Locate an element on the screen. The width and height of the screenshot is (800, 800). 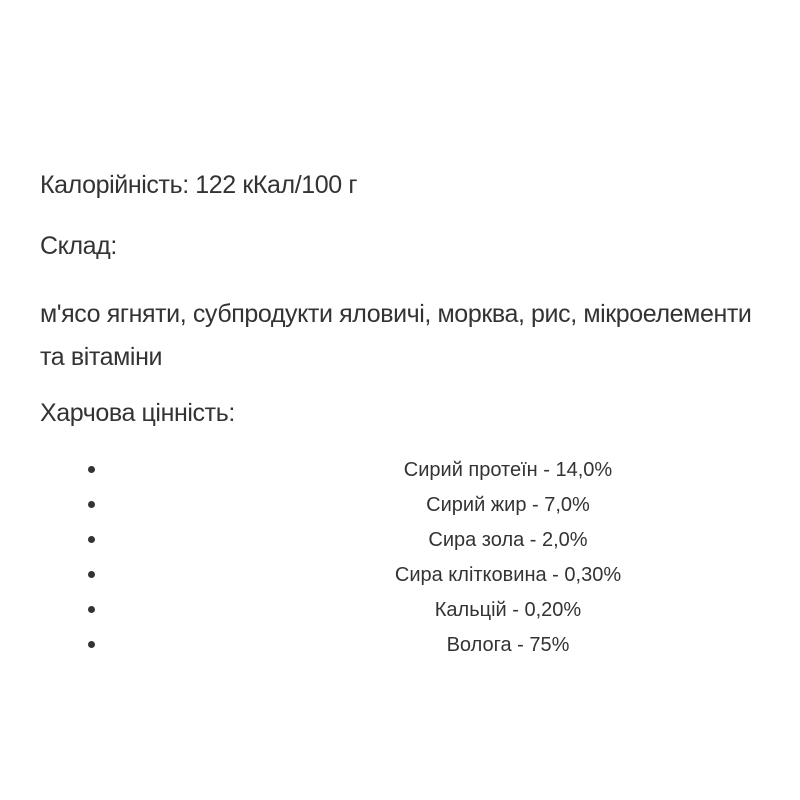
list-item: Волога - 75% is located at coordinates (400, 647).